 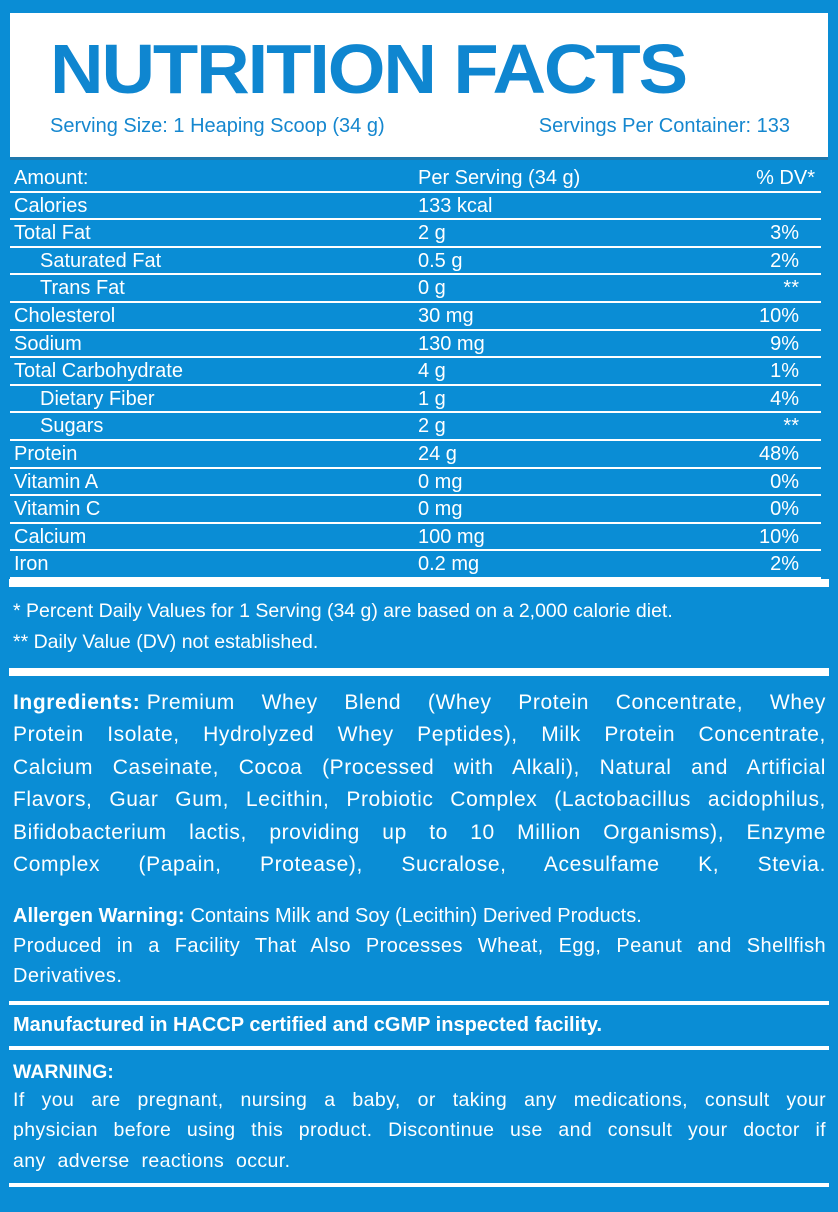 What do you see at coordinates (415, 427) in the screenshot?
I see `table-row-sugars: Sugars 2 g **` at bounding box center [415, 427].